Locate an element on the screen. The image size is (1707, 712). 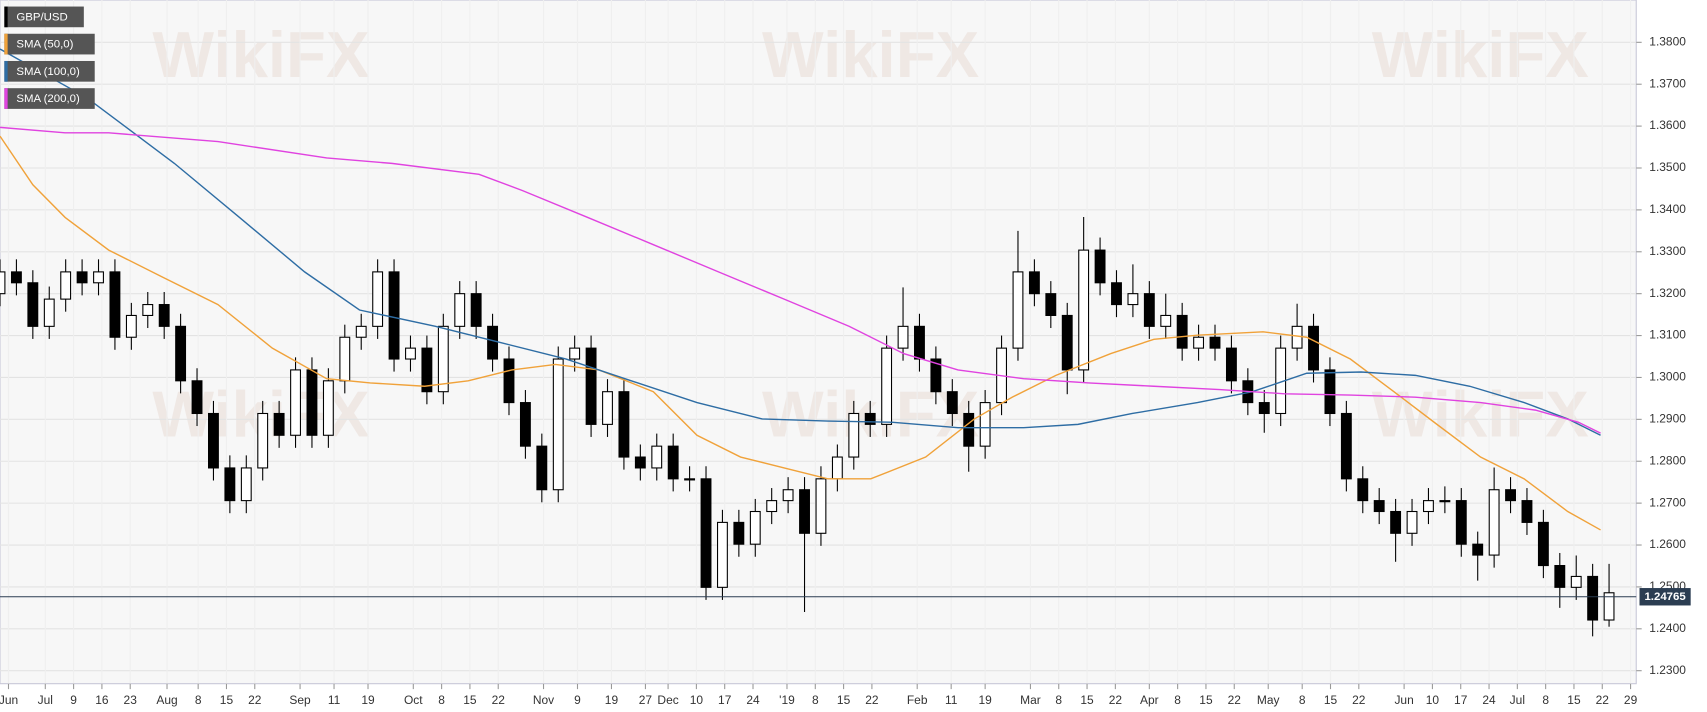
y-tick-label: 1.3000 is located at coordinates (1667, 377).